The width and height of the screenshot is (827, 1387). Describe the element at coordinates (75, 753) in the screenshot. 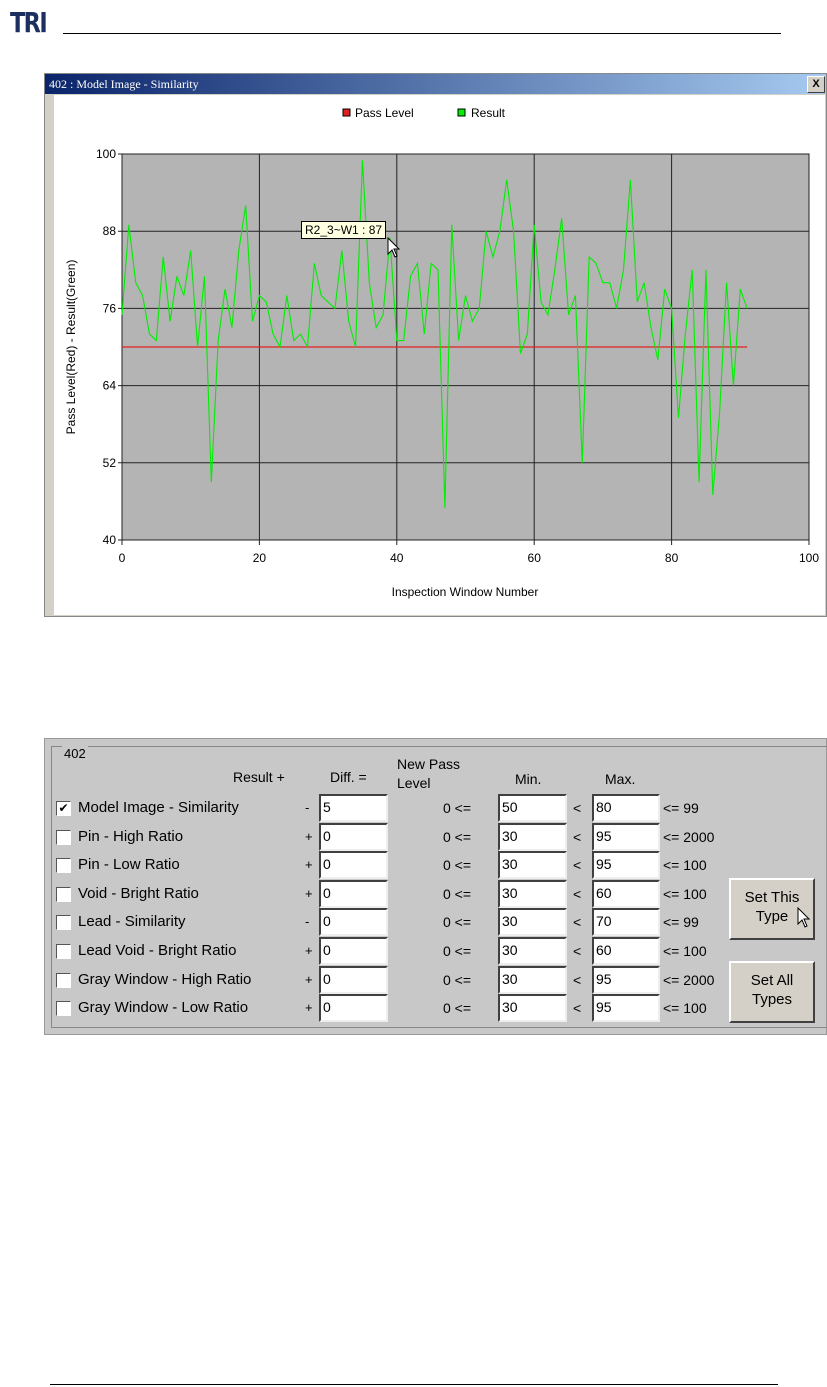

I see `group-label: 402` at that location.